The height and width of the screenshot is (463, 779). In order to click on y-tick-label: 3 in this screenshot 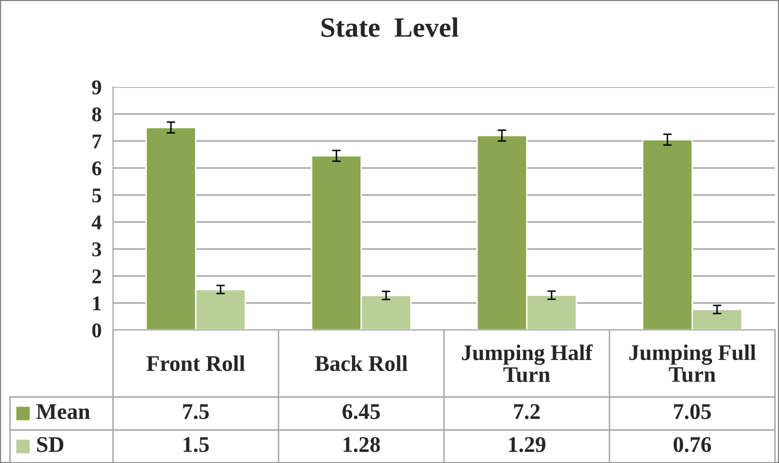, I will do `click(97, 249)`.